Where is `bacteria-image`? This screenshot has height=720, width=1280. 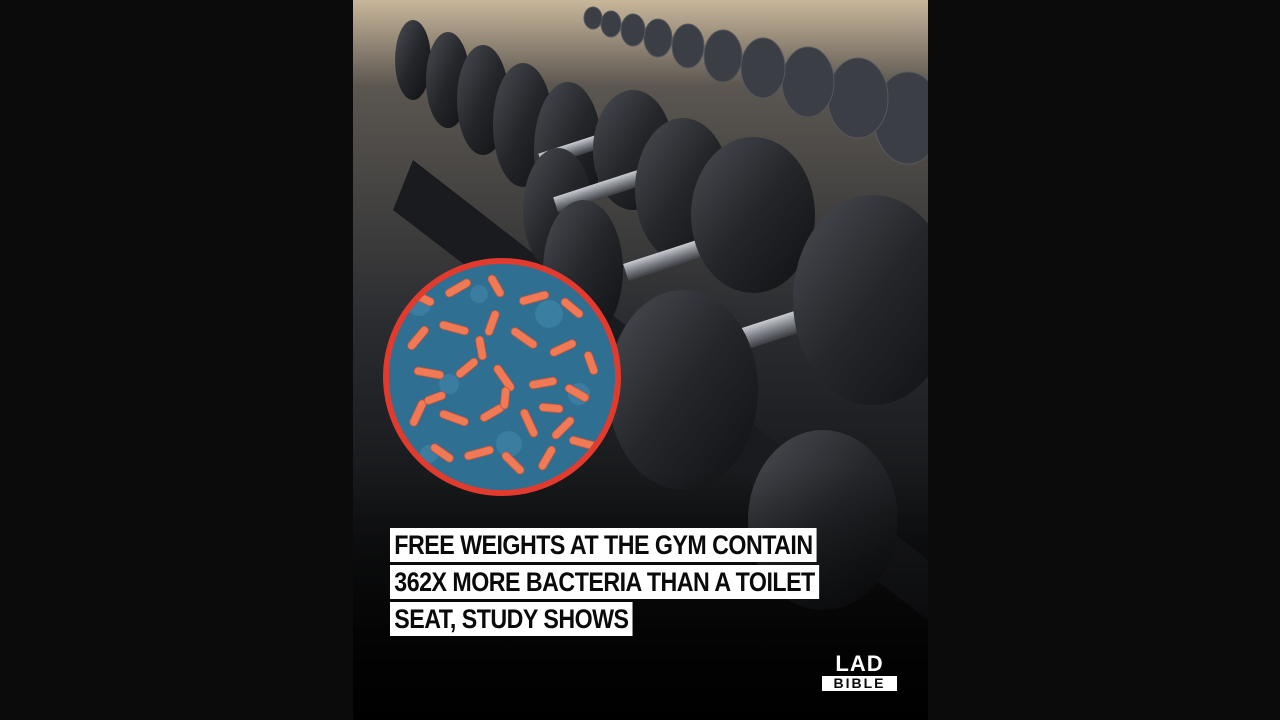
bacteria-image is located at coordinates (502, 377).